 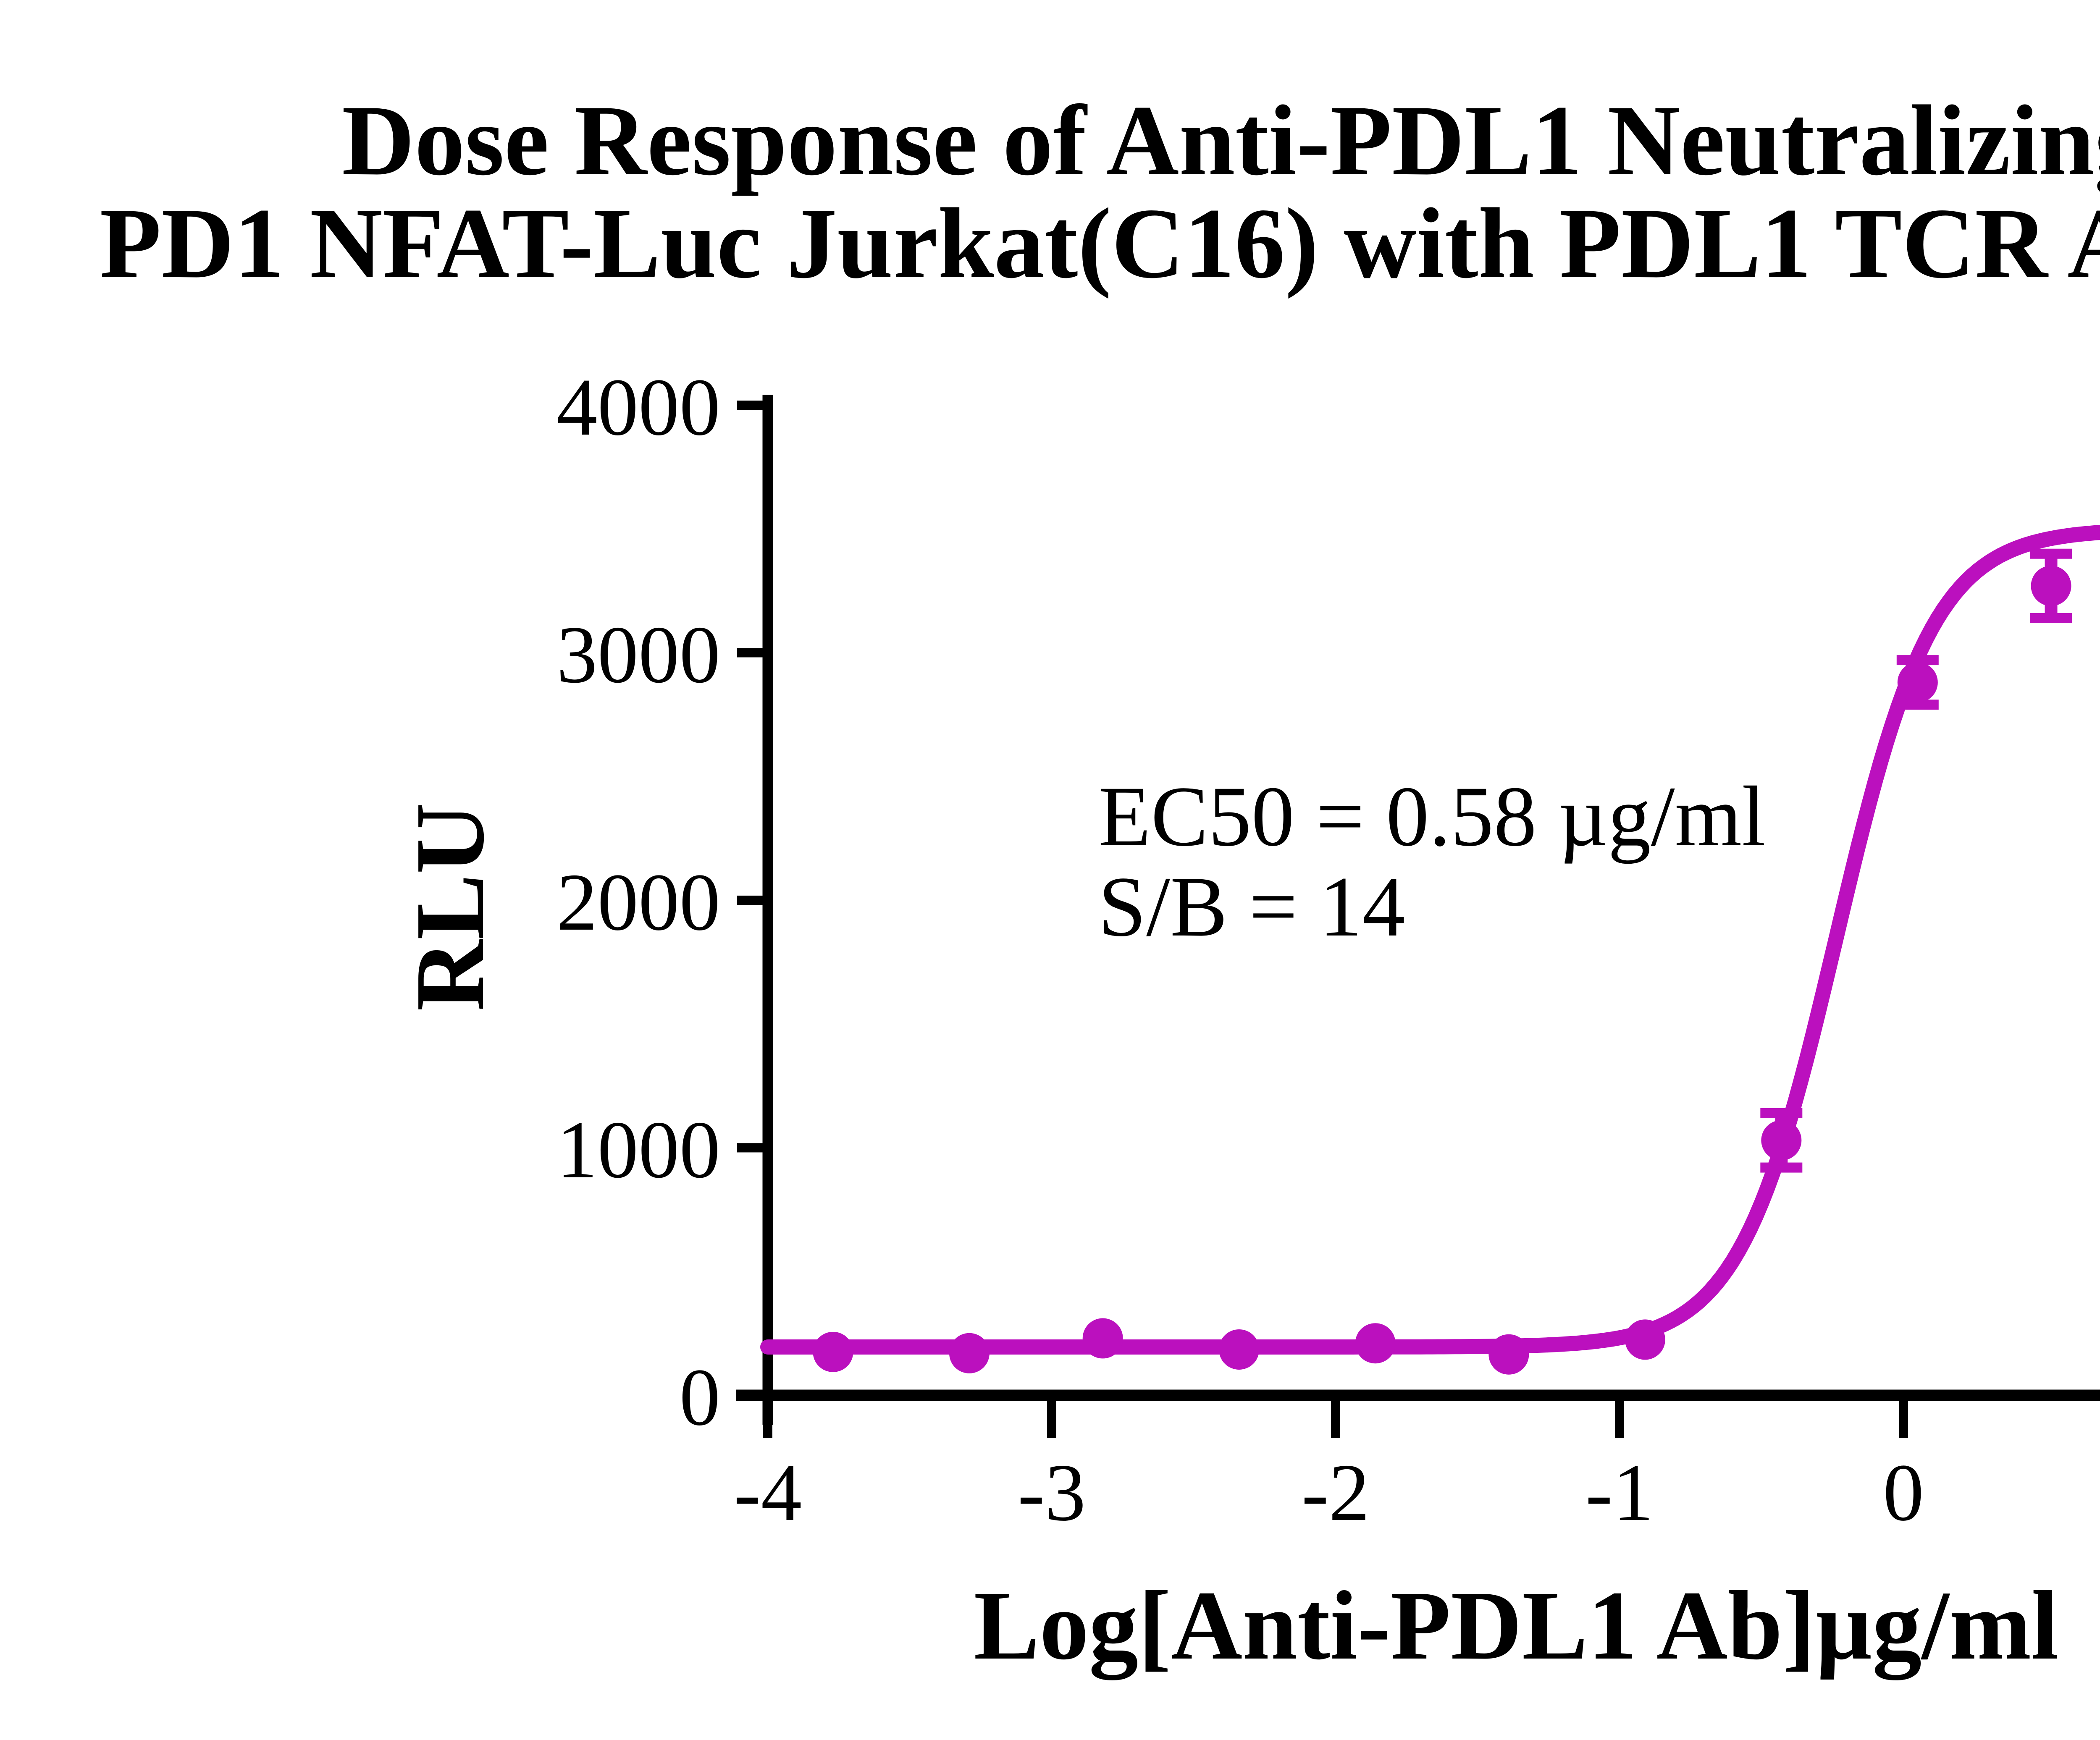 I want to click on y-axis-label: RLU, so click(x=449, y=907).